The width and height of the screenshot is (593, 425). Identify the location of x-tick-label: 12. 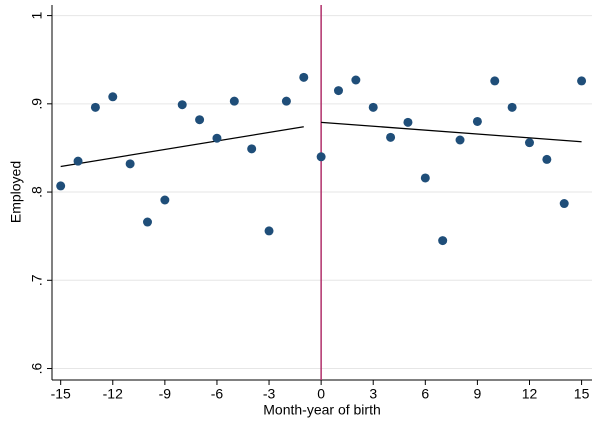
(530, 394).